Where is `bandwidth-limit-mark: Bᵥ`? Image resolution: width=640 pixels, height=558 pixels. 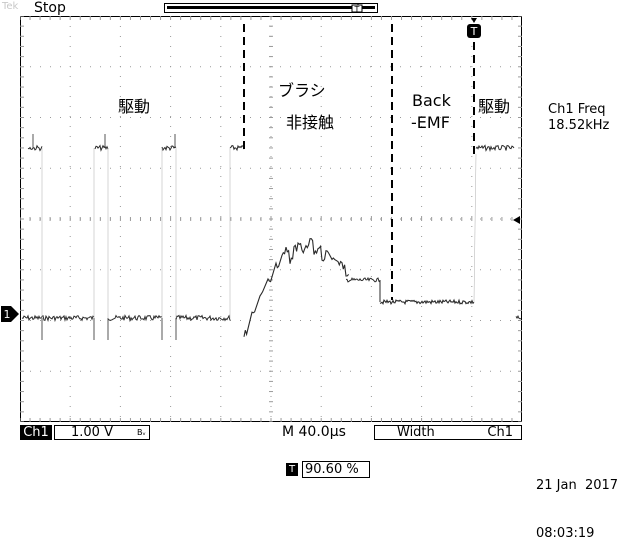 bandwidth-limit-mark: Bᵥ is located at coordinates (141, 432).